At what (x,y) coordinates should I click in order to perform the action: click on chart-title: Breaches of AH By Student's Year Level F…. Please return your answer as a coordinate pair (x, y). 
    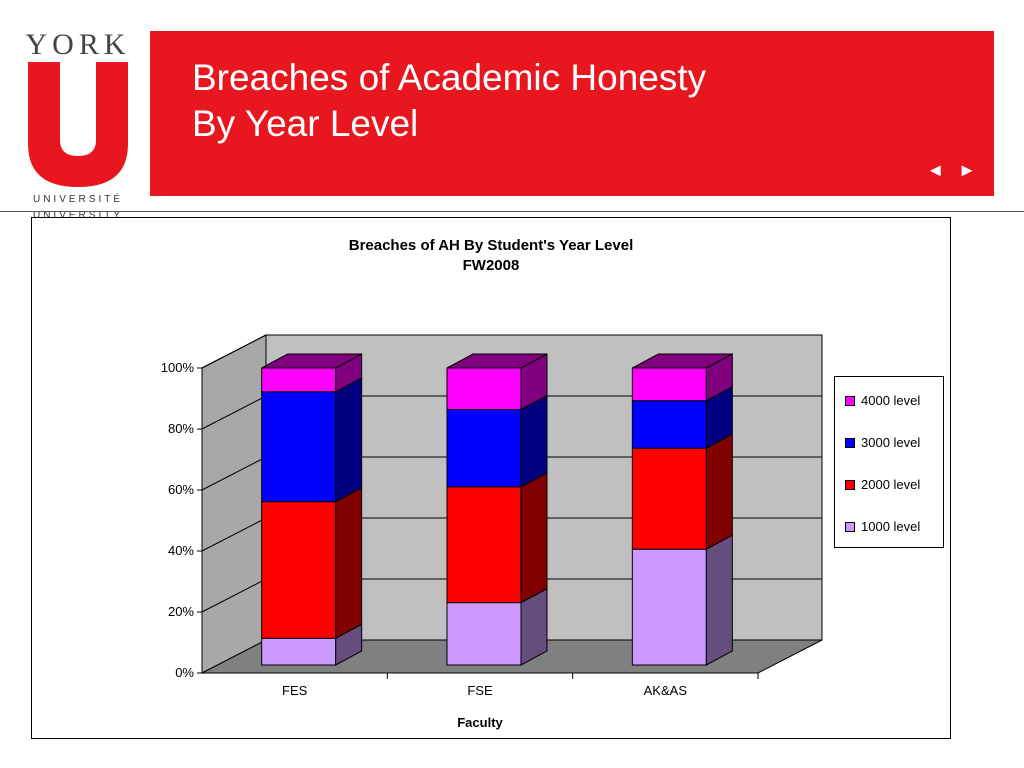
    Looking at the image, I should click on (491, 256).